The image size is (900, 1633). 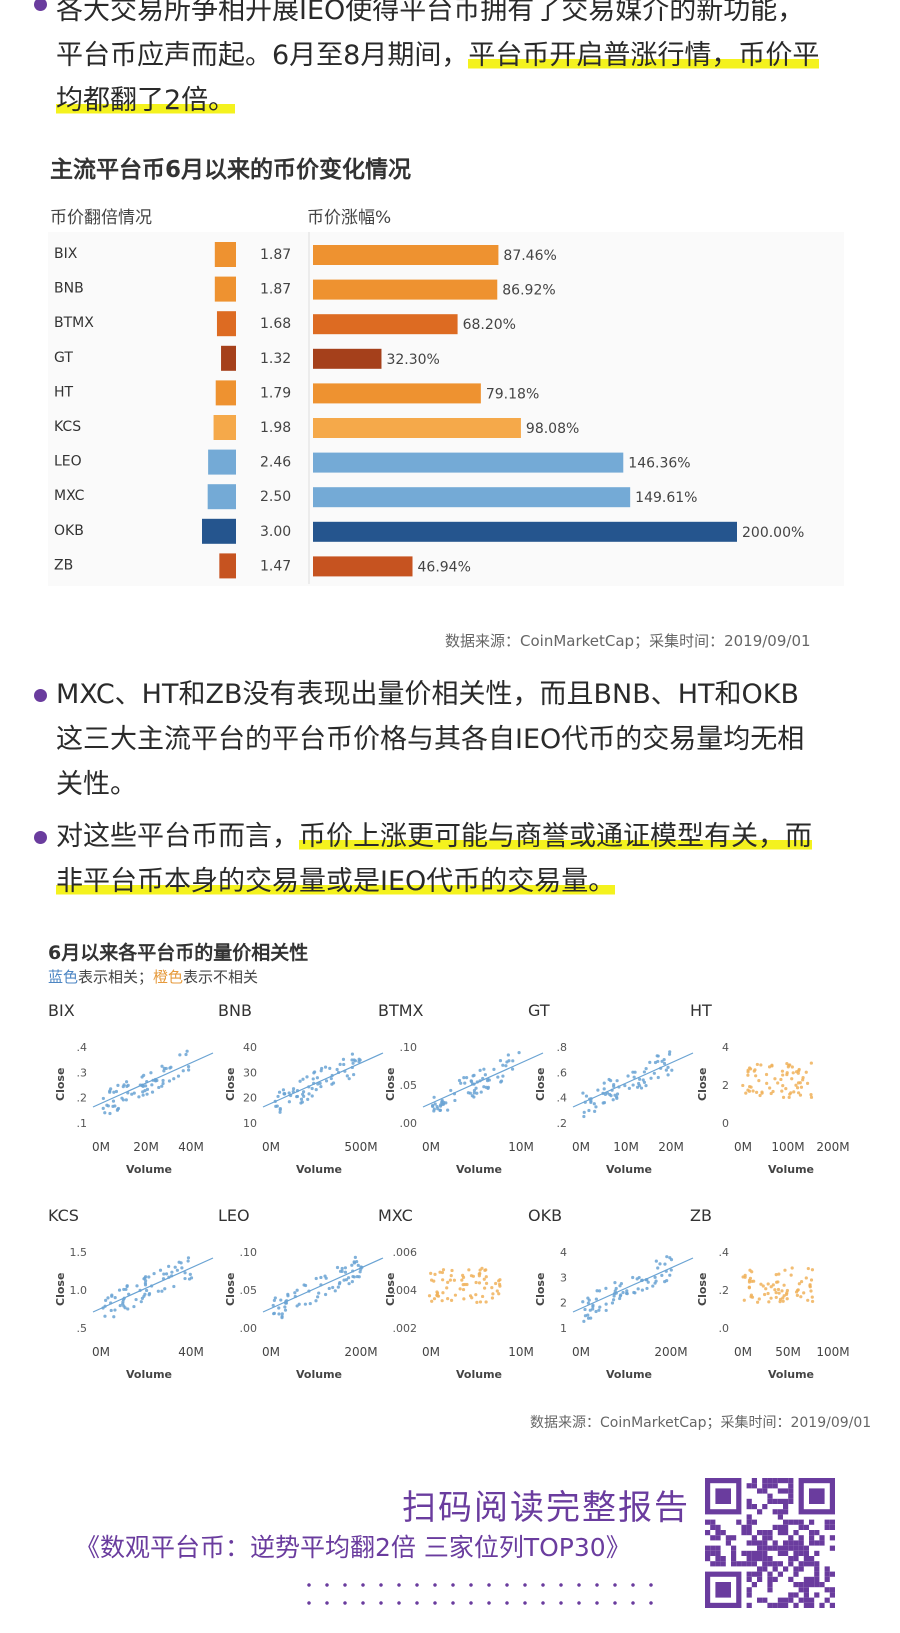 What do you see at coordinates (82, 1047) in the screenshot?
I see `y-tick-label: .4` at bounding box center [82, 1047].